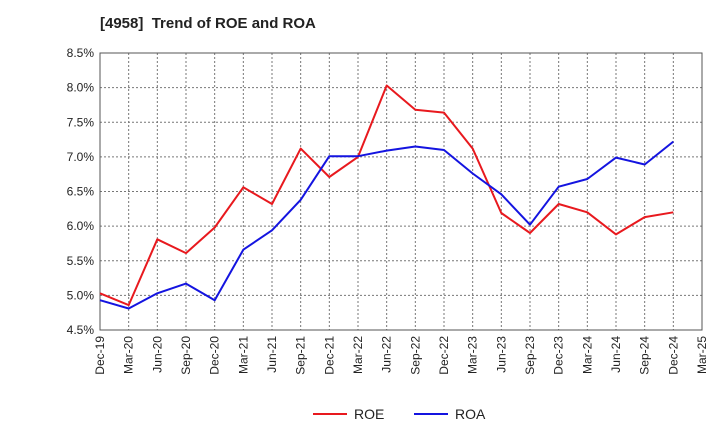  Describe the element at coordinates (559, 355) in the screenshot. I see `x-tick-label: Dec-23` at that location.